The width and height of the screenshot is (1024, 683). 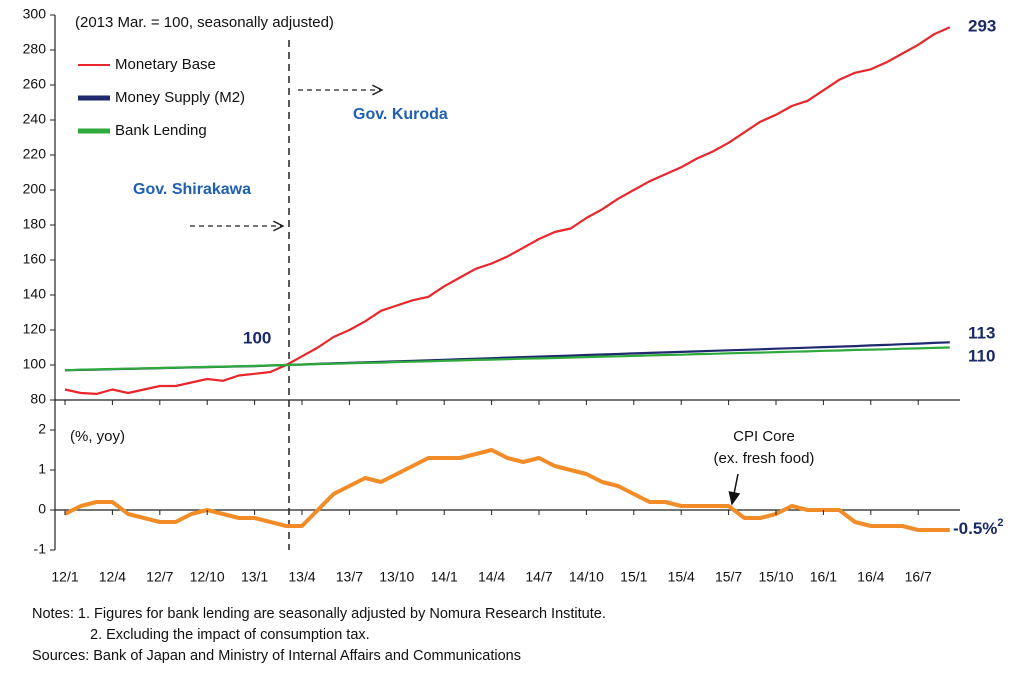 I want to click on x-tick-label: 13/1, so click(x=254, y=577).